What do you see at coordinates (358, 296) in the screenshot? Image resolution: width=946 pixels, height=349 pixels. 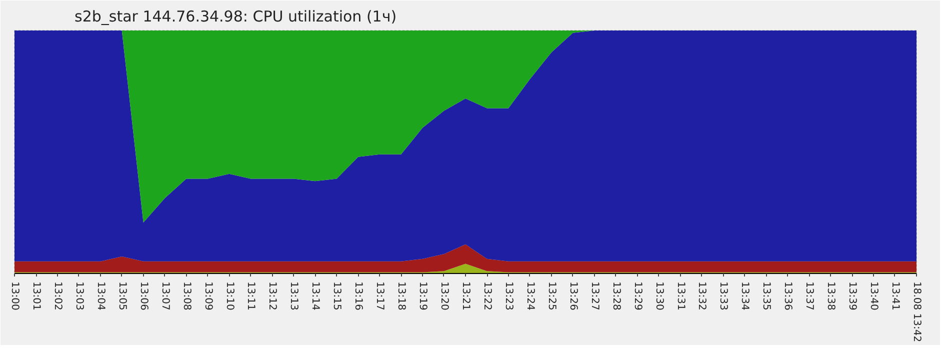 I see `x-tick-label: 13:16` at bounding box center [358, 296].